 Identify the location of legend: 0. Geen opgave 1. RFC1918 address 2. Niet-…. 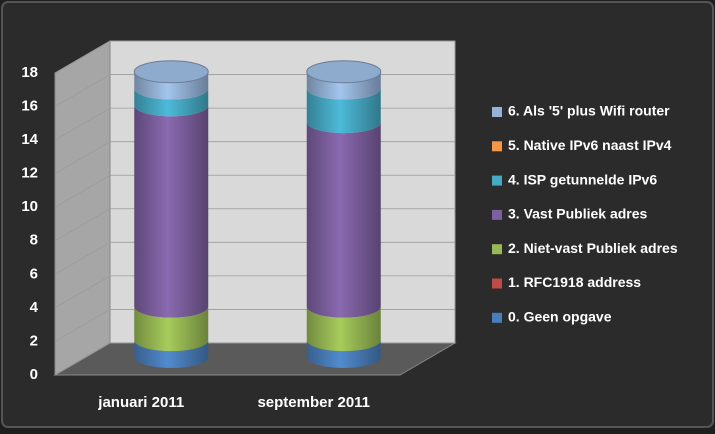
(585, 214).